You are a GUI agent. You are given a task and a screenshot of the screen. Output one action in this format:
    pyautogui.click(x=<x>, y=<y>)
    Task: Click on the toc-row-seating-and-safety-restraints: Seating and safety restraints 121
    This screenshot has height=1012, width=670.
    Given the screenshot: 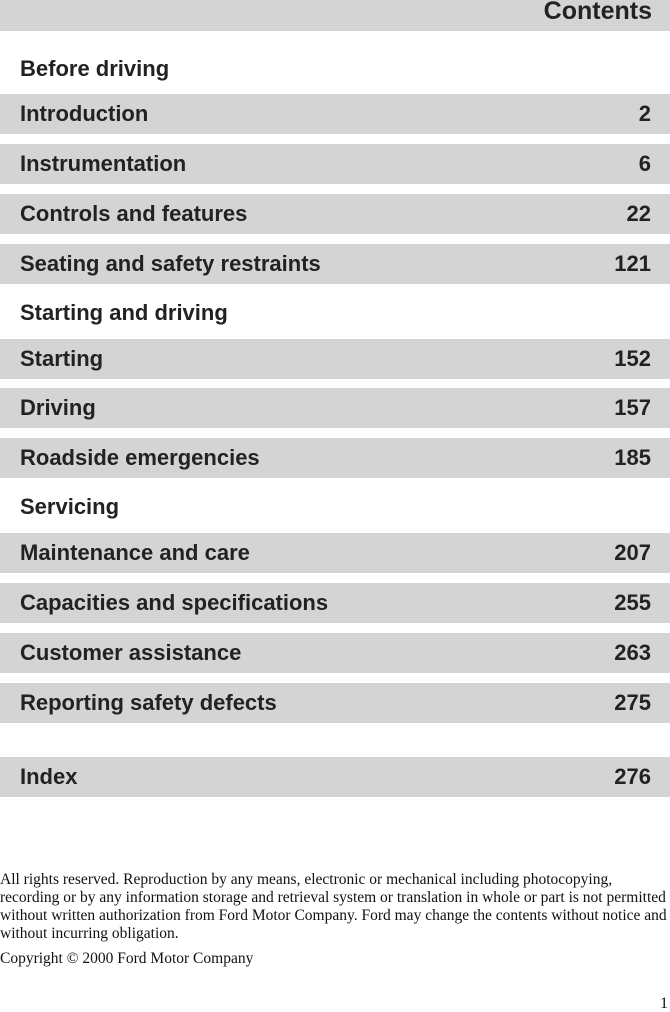 What is the action you would take?
    pyautogui.click(x=335, y=264)
    